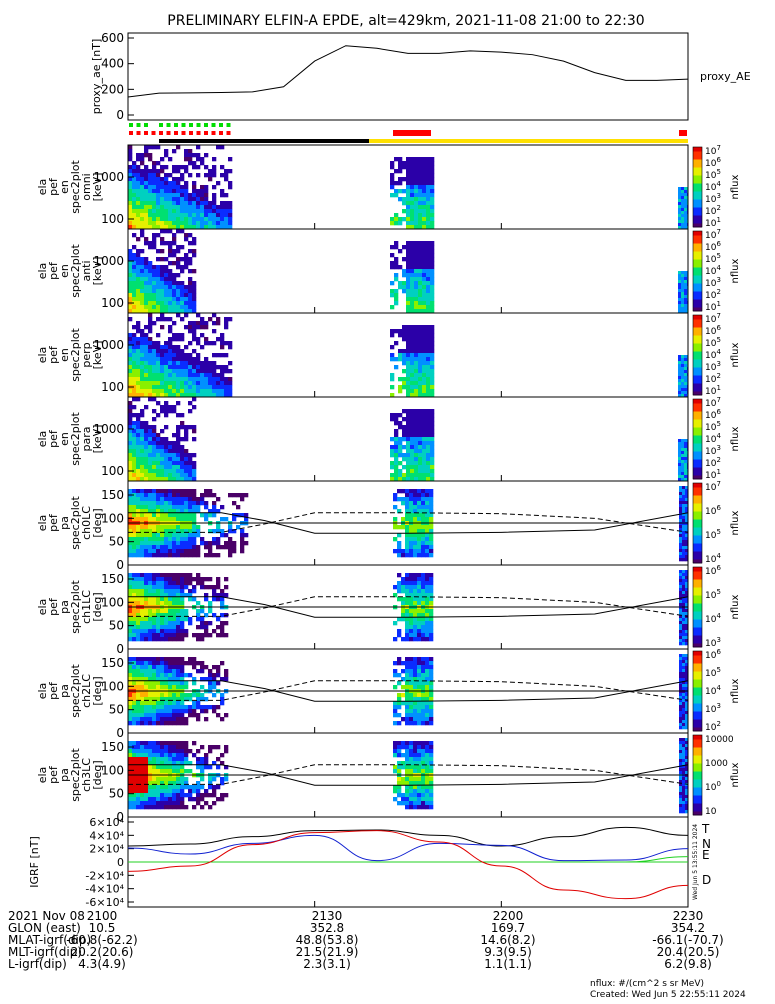  Describe the element at coordinates (97, 522) in the screenshot. I see `y-axis-label: [deg]` at that location.